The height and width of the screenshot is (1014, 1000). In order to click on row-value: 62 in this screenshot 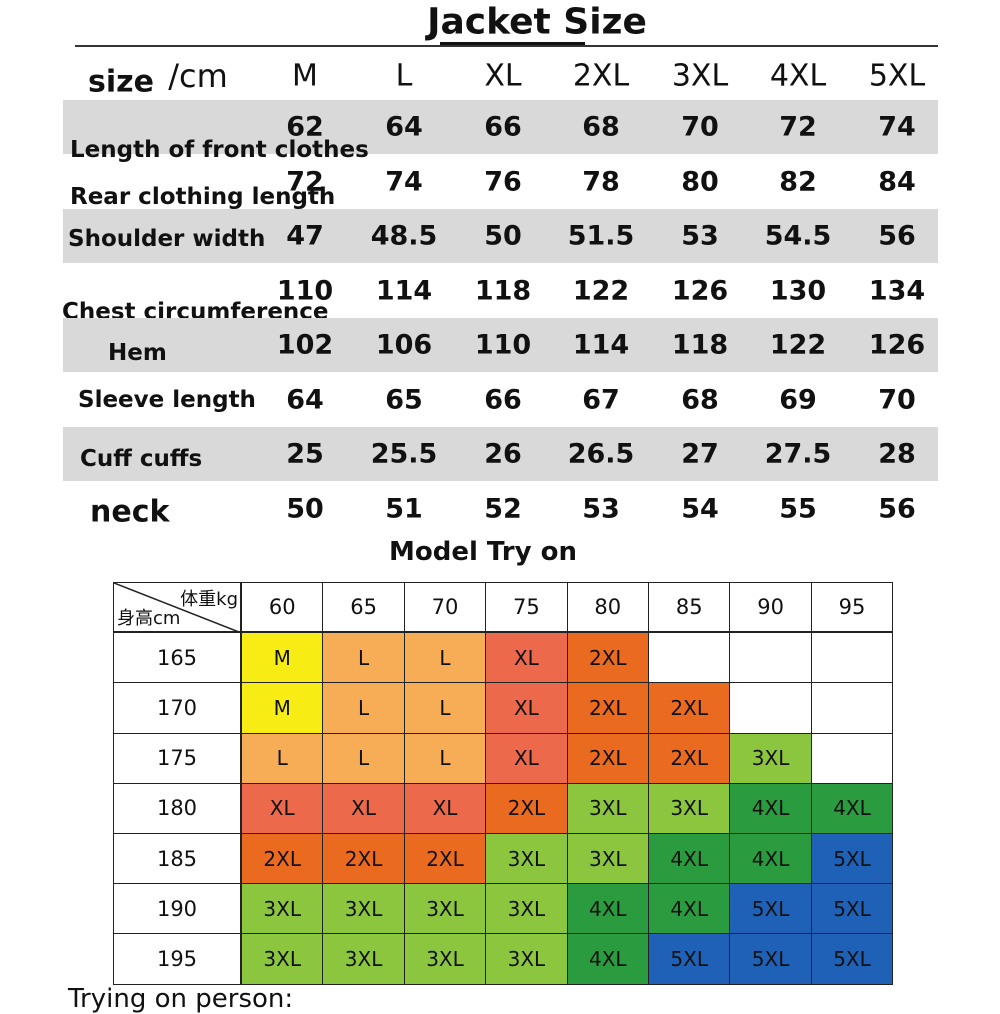, I will do `click(305, 127)`.